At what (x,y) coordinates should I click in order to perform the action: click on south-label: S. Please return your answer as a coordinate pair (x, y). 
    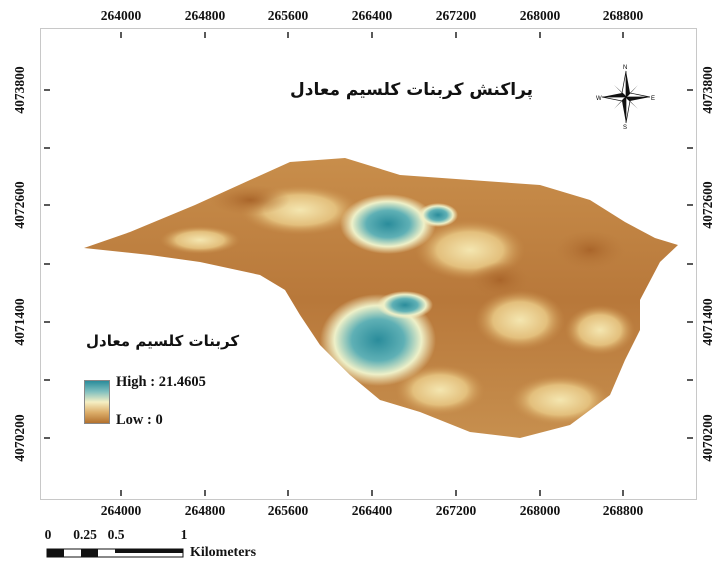
    Looking at the image, I should click on (625, 127).